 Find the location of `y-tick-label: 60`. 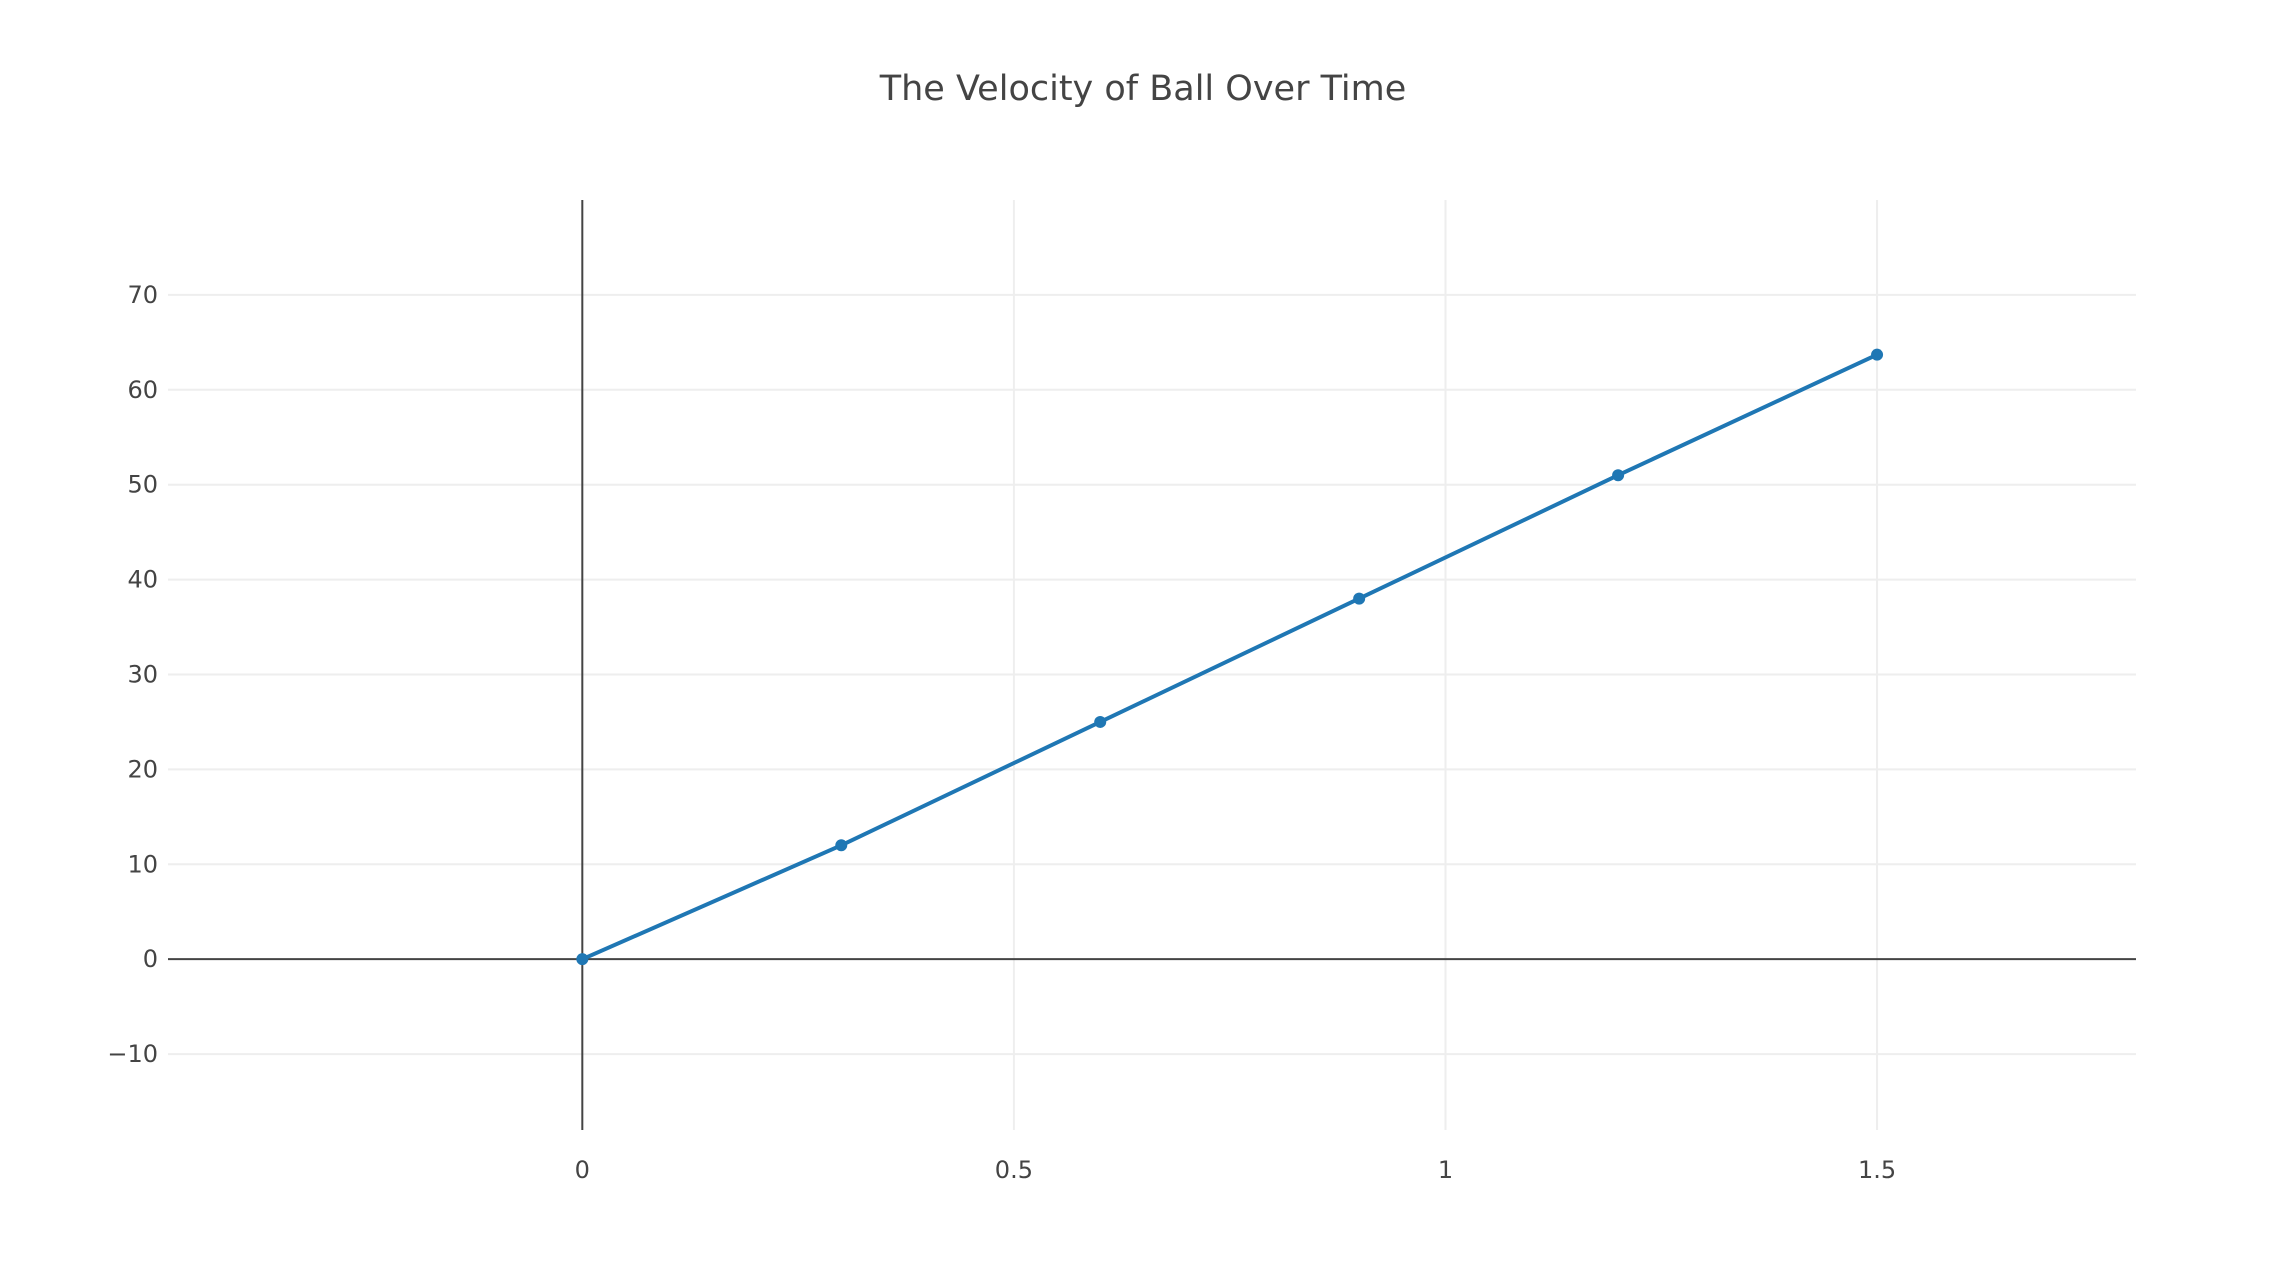

y-tick-label: 60 is located at coordinates (142, 390).